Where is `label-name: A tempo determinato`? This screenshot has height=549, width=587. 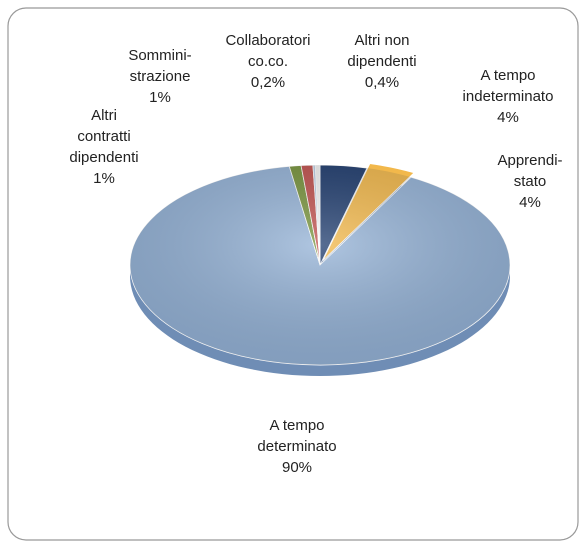 label-name: A tempo determinato is located at coordinates (297, 436).